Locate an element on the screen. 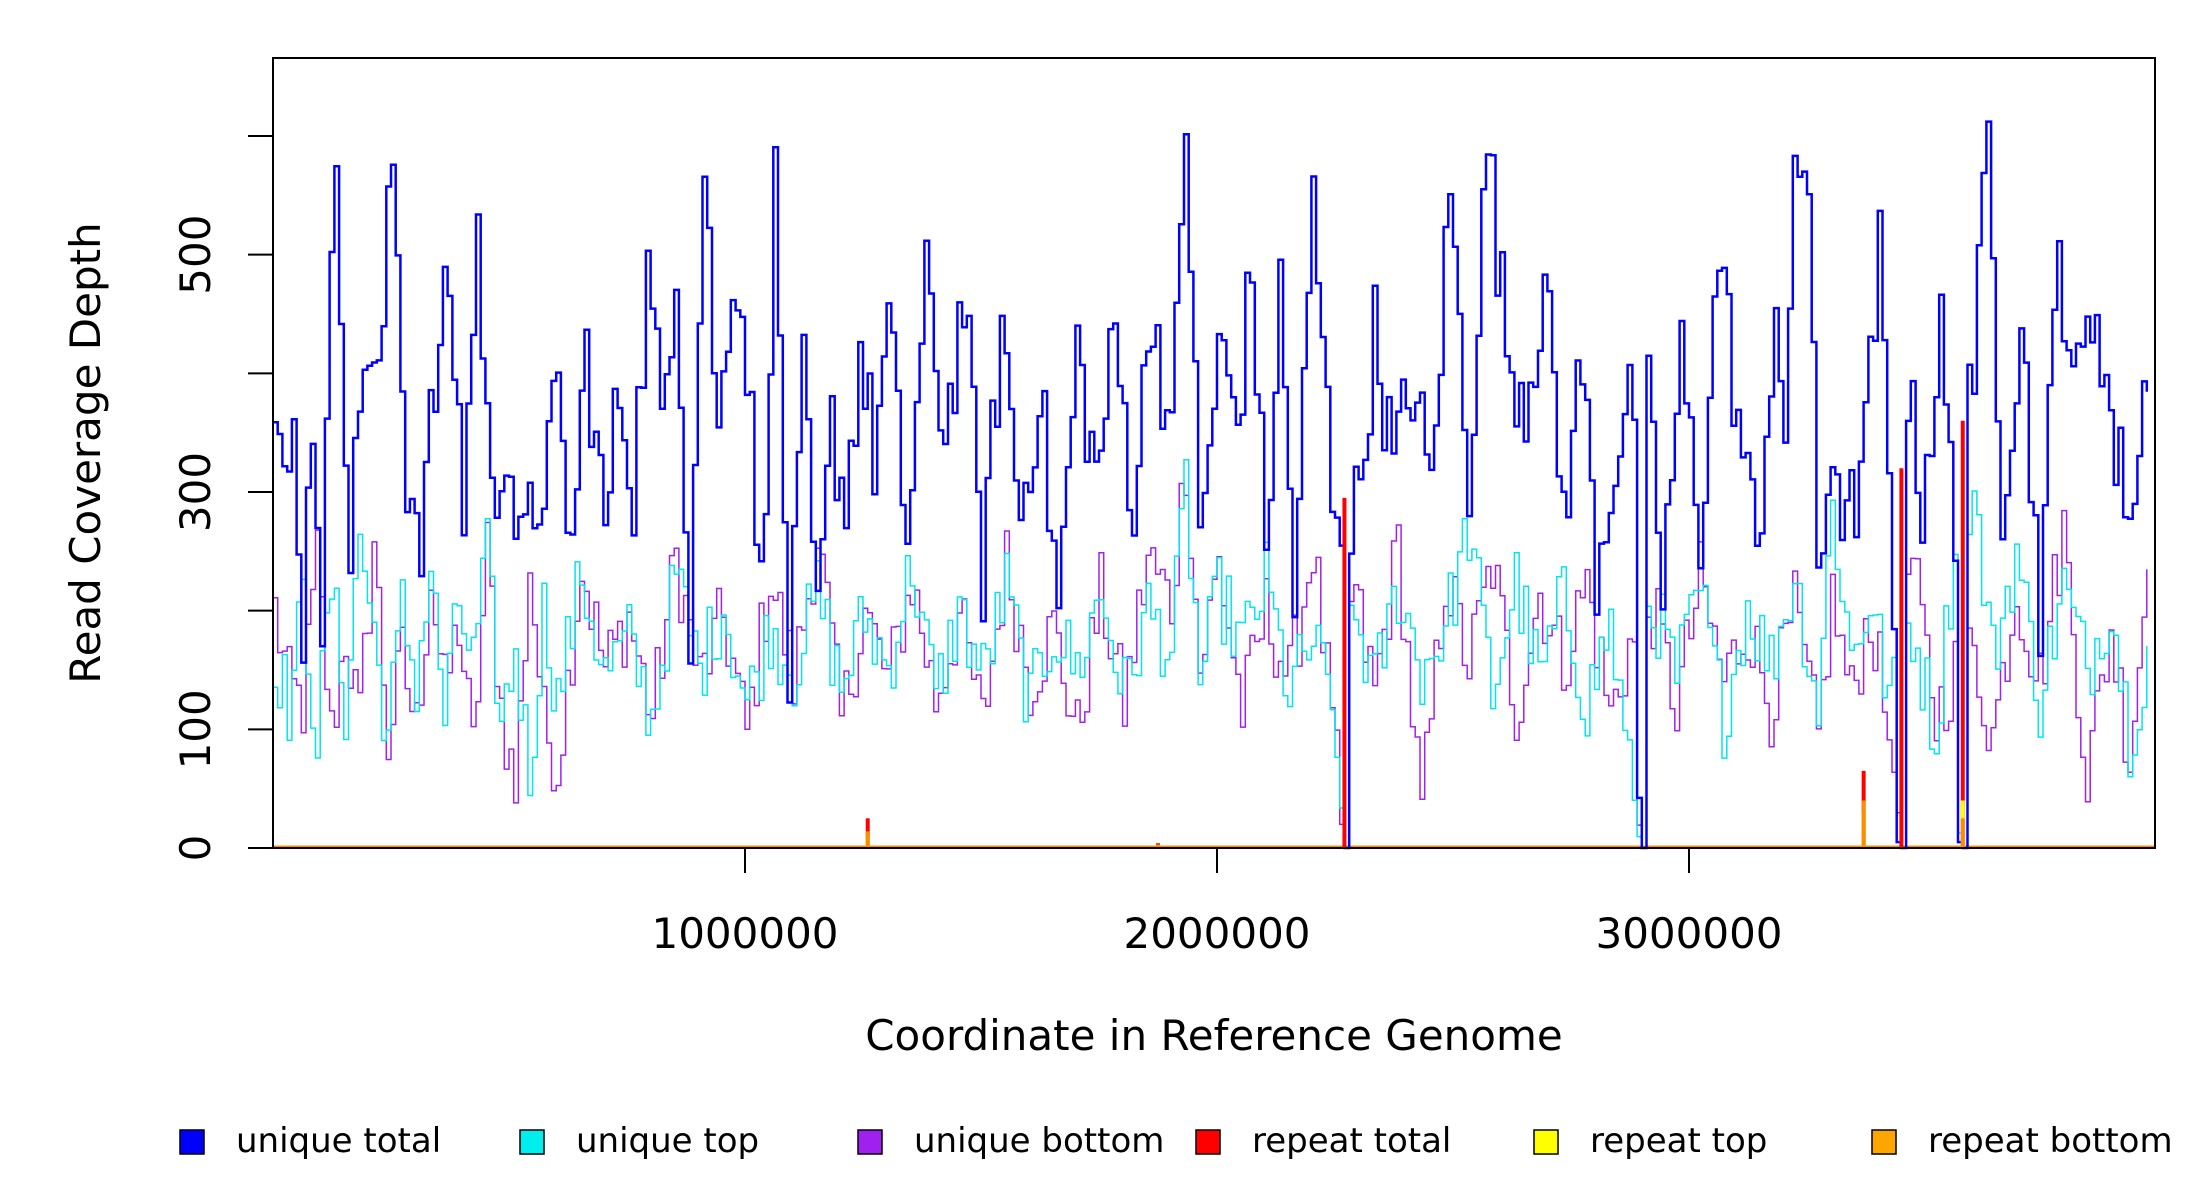 The image size is (2200, 1200). y-tick-label-500: 500 is located at coordinates (195, 255).